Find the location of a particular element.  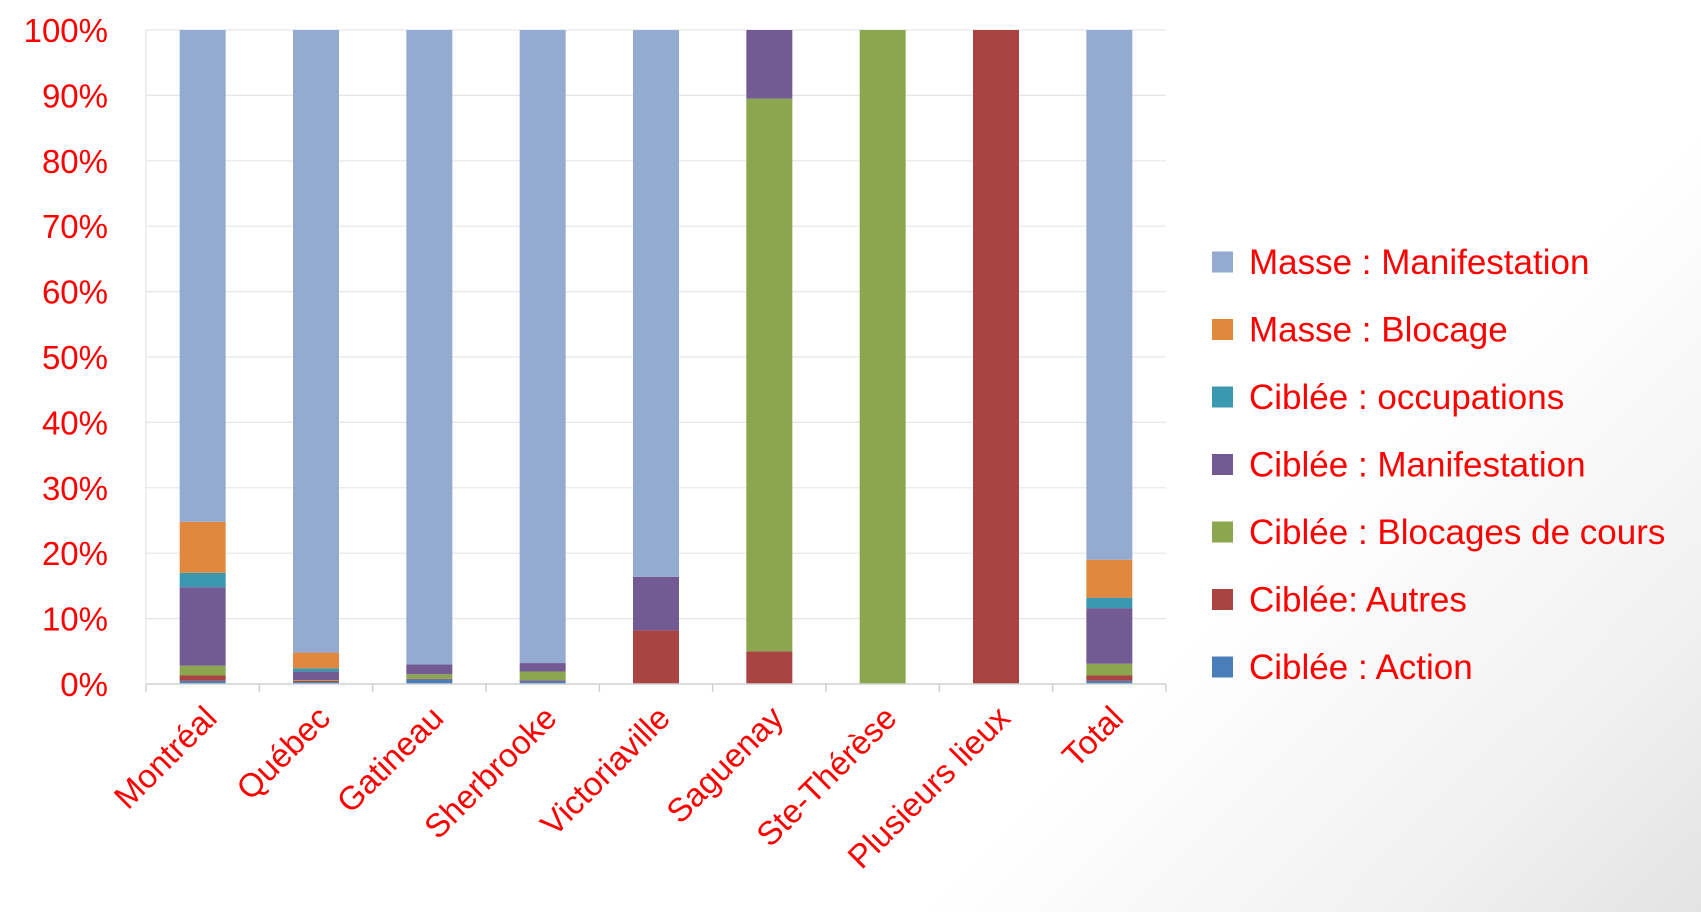

x-tick-label: Total is located at coordinates (1092, 736).